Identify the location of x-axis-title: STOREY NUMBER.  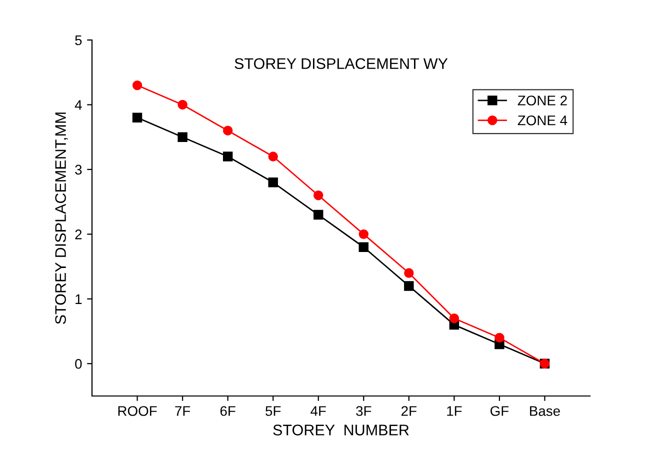
(341, 430).